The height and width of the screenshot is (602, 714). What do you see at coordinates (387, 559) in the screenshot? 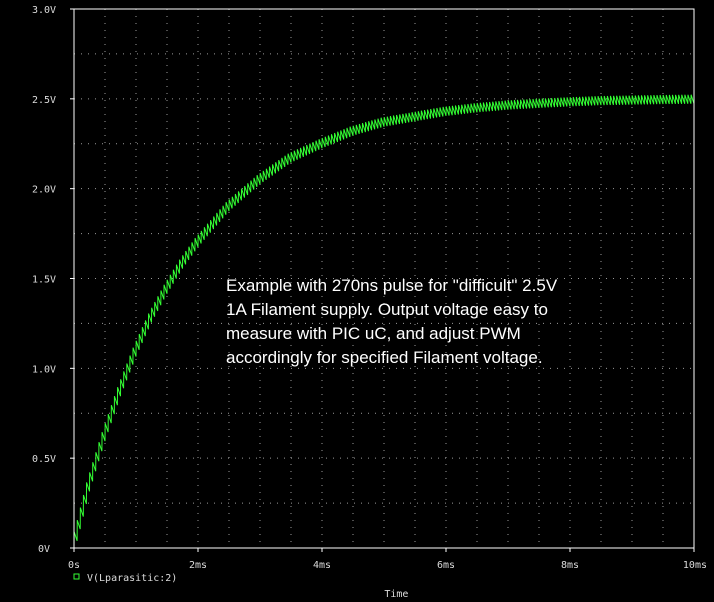
I see `x-axis: 0s 2ms 4ms 6ms 8ms 10ms` at bounding box center [387, 559].